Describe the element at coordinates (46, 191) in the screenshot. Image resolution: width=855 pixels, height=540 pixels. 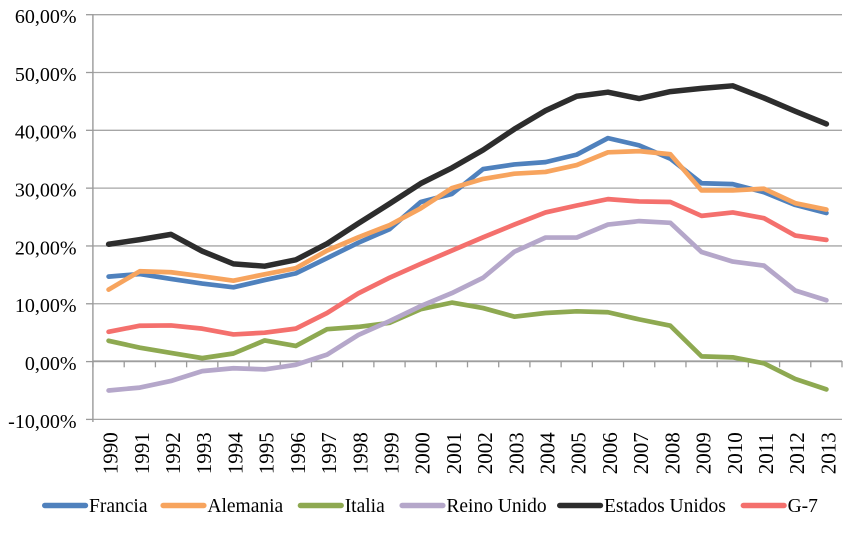
I see `svg-text: 30,00%` at that location.